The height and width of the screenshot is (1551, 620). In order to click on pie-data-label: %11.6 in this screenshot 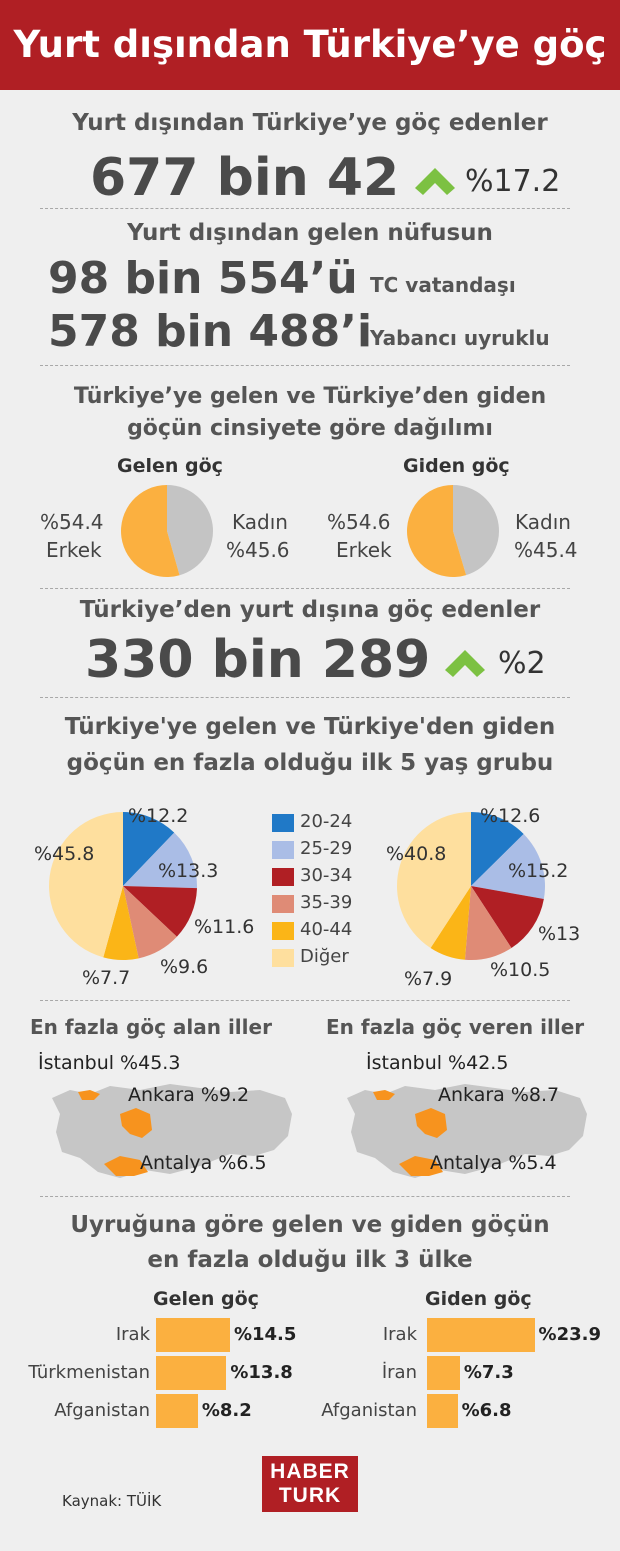, I will do `click(224, 927)`.